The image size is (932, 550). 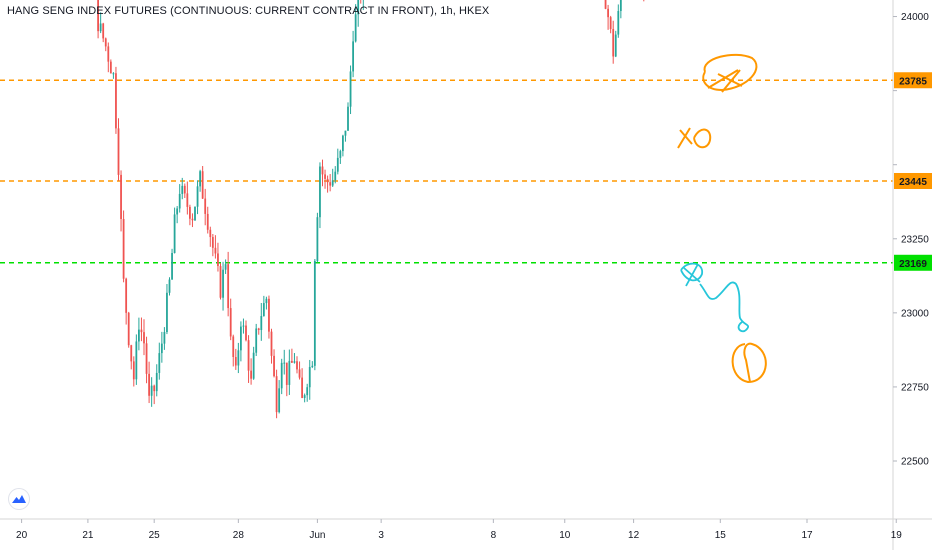 What do you see at coordinates (19, 499) in the screenshot?
I see `tradingview-logo-icon` at bounding box center [19, 499].